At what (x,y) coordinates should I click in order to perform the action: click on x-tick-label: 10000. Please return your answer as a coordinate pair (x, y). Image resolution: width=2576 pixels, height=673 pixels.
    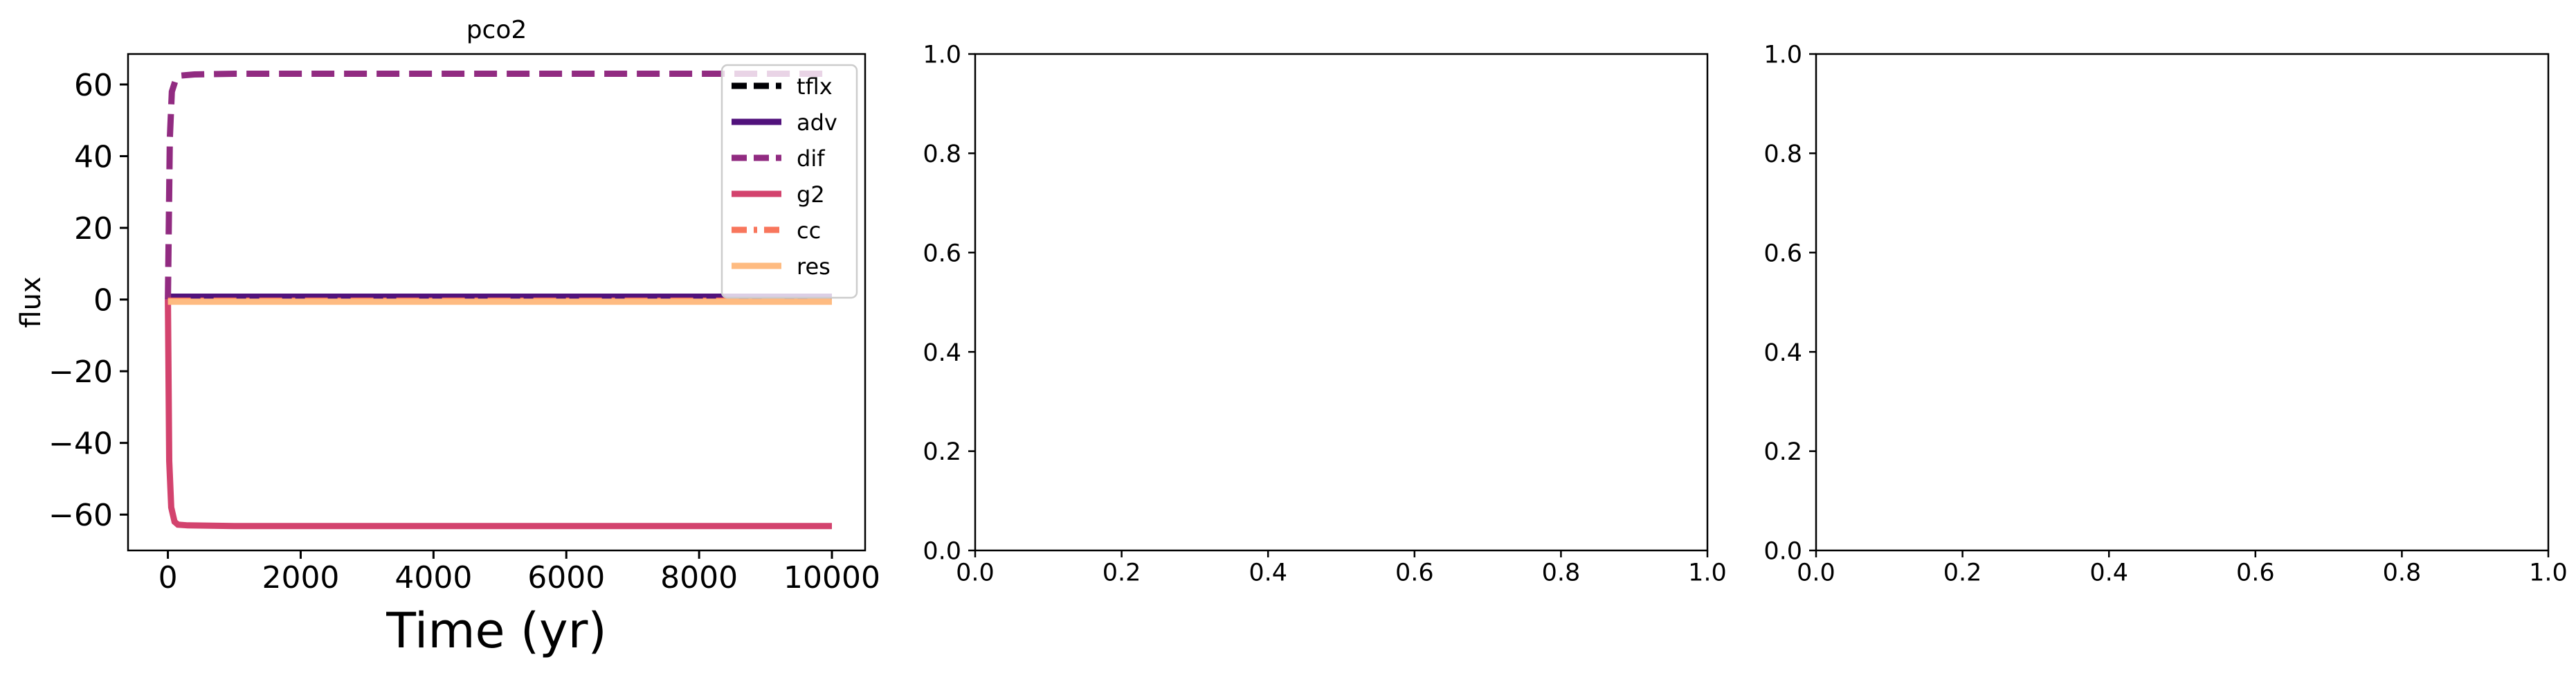
    Looking at the image, I should click on (831, 577).